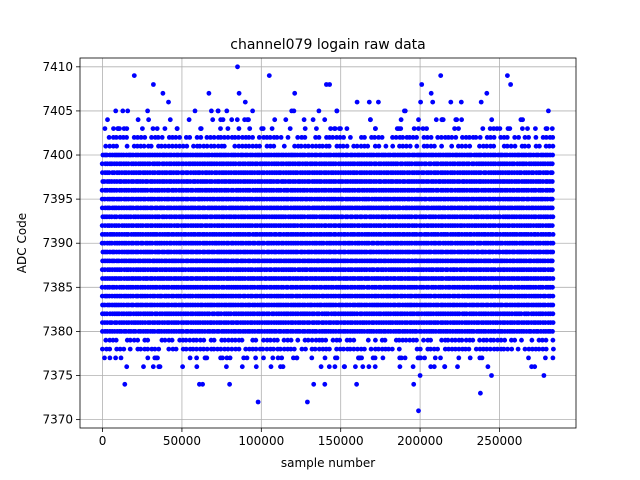 The image size is (640, 480). Describe the element at coordinates (328, 463) in the screenshot. I see `x-axis-label: sample number` at that location.